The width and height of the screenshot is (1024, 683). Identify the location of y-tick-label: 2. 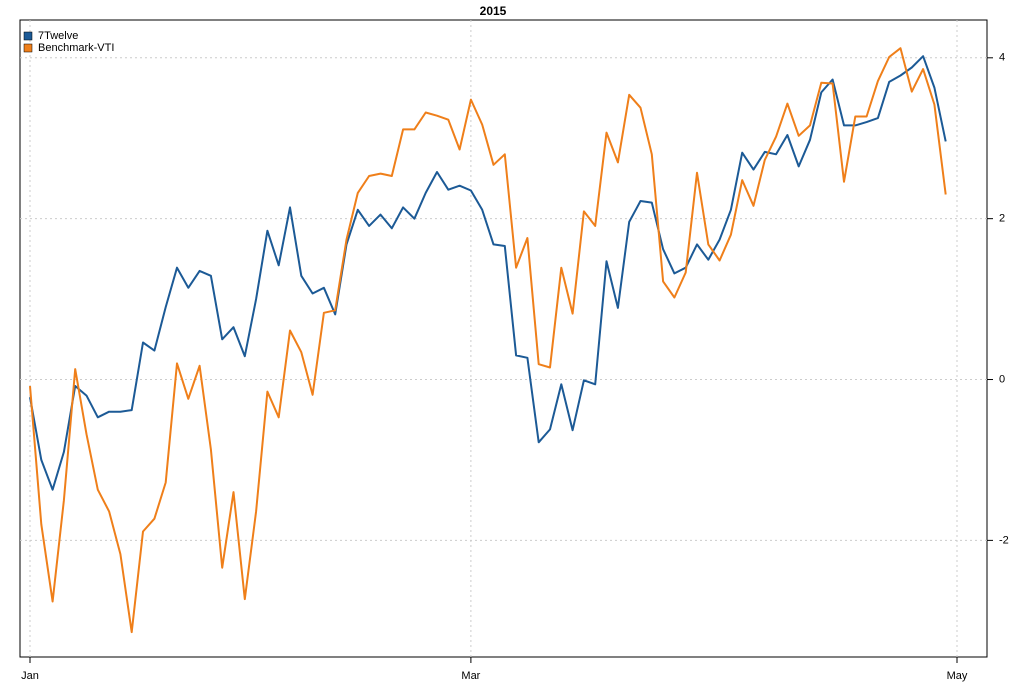
(1002, 219).